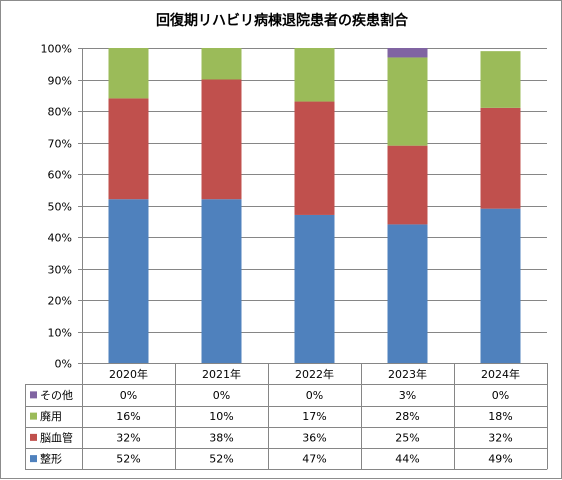 The width and height of the screenshot is (562, 480). What do you see at coordinates (500, 395) in the screenshot?
I see `data-label-series-3-2024: 0%` at bounding box center [500, 395].